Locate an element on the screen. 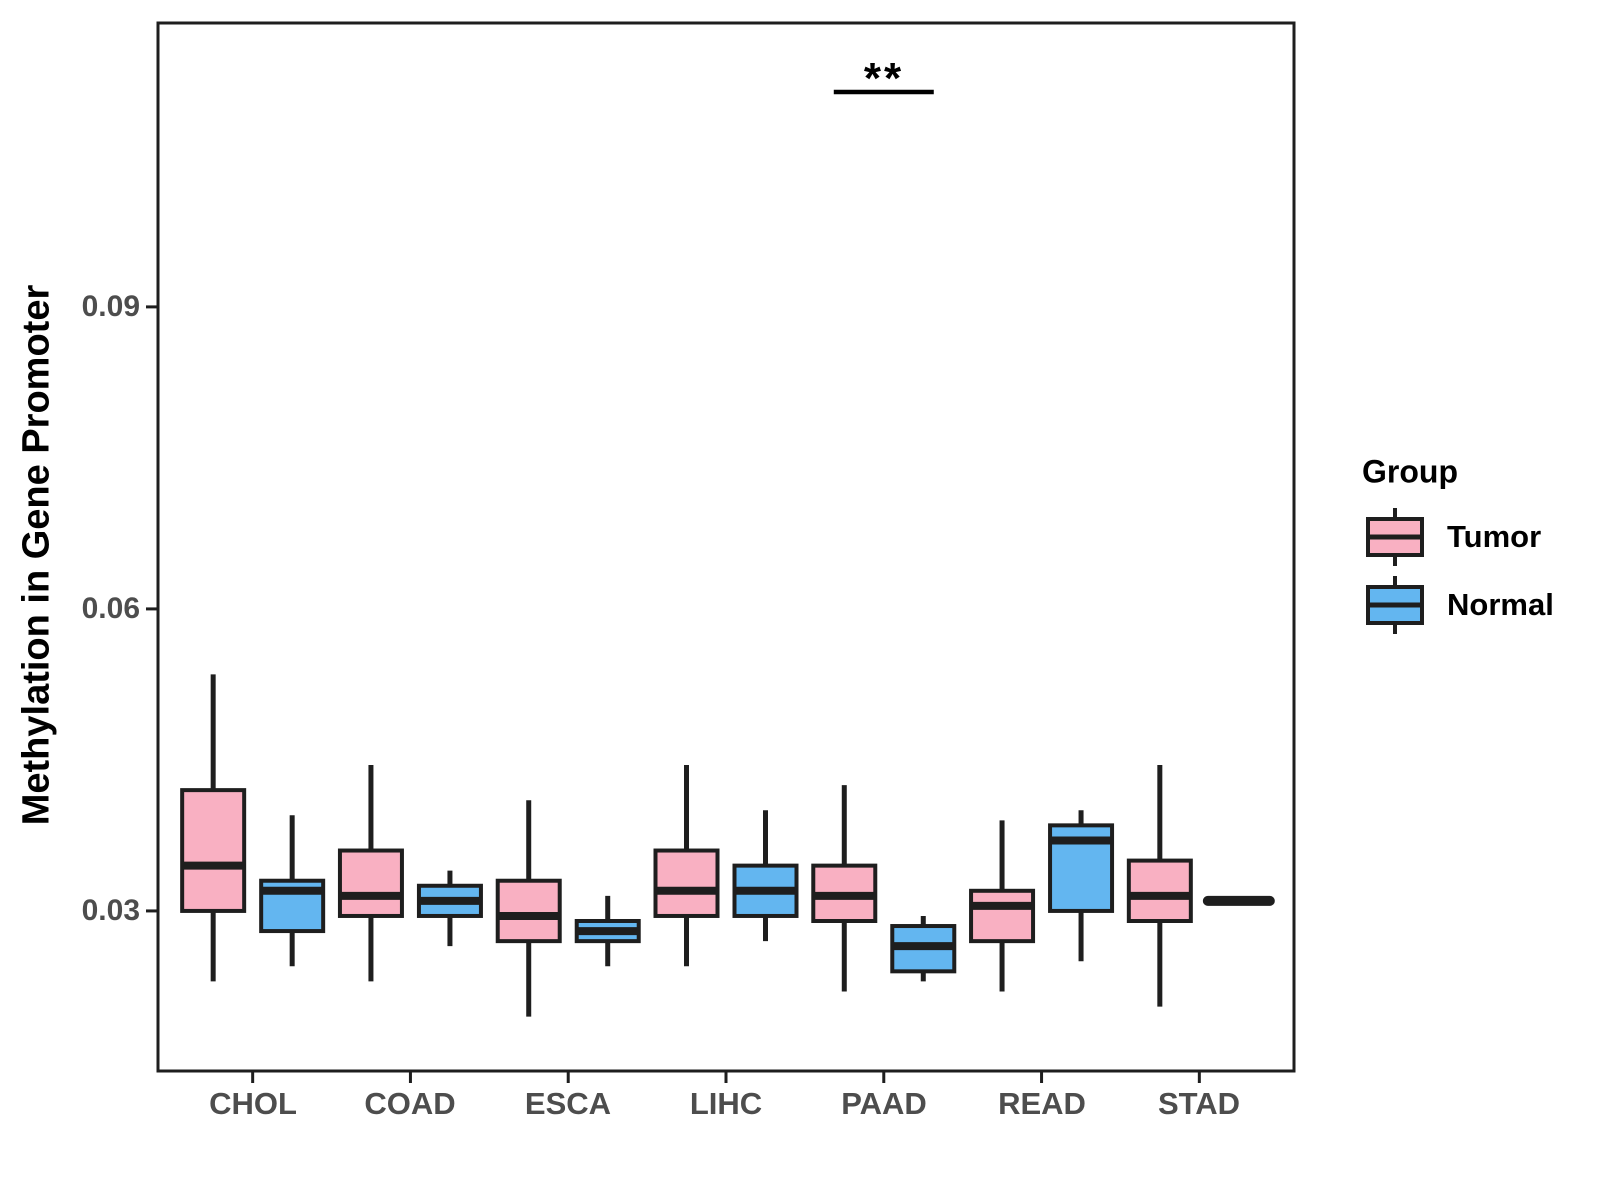 The height and width of the screenshot is (1200, 1600). y-tick-label-003: 0.03 is located at coordinates (110, 910).